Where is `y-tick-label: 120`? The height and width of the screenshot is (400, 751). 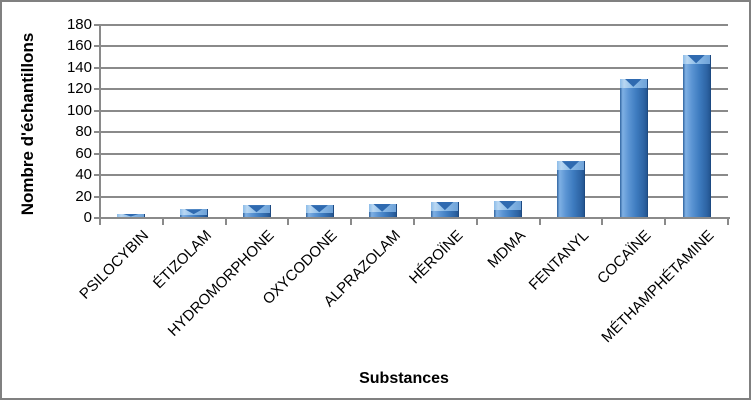 y-tick-label: 120 is located at coordinates (79, 89).